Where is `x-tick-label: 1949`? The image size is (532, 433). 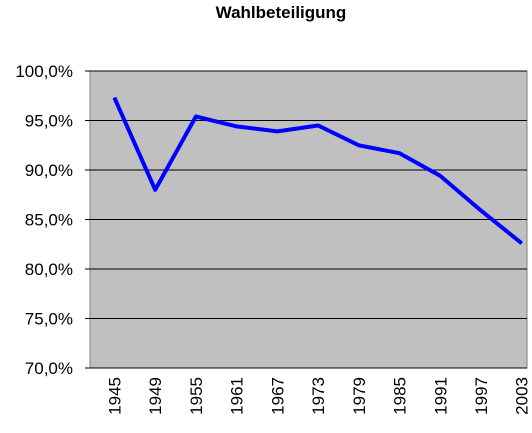
x-tick-label: 1949 is located at coordinates (155, 396).